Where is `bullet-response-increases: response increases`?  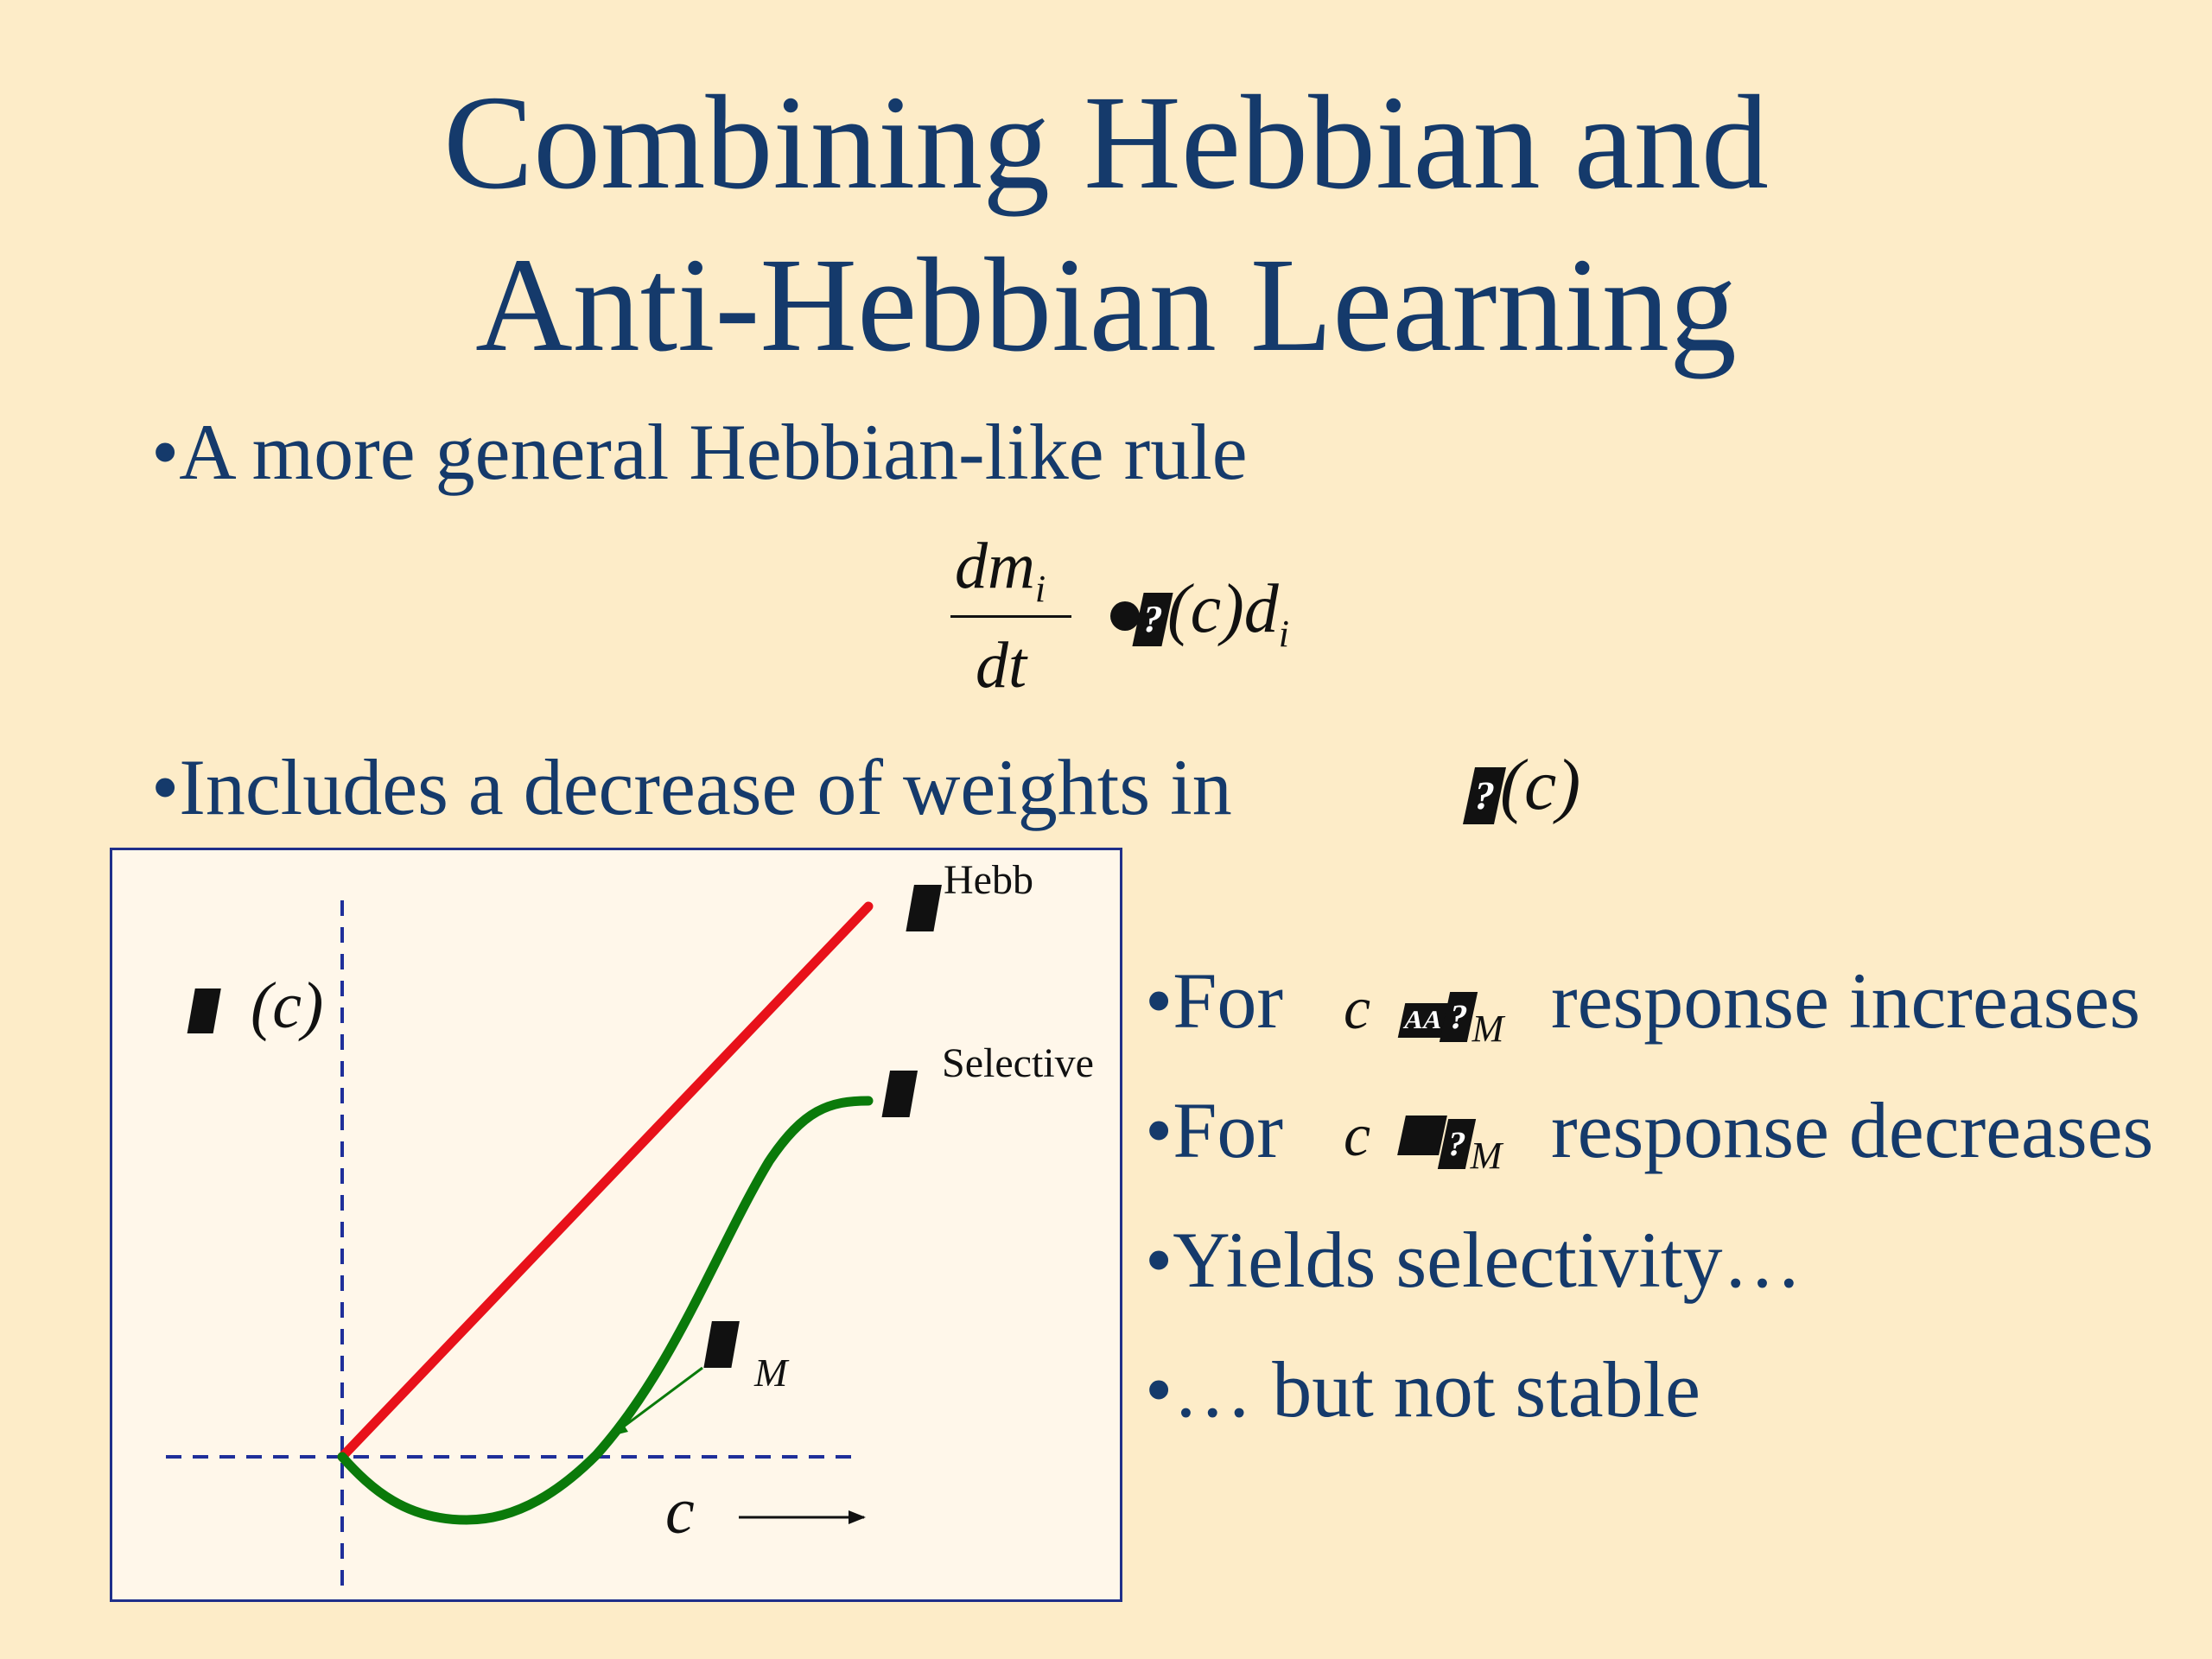
bullet-response-increases: response increases is located at coordinates (1846, 1001).